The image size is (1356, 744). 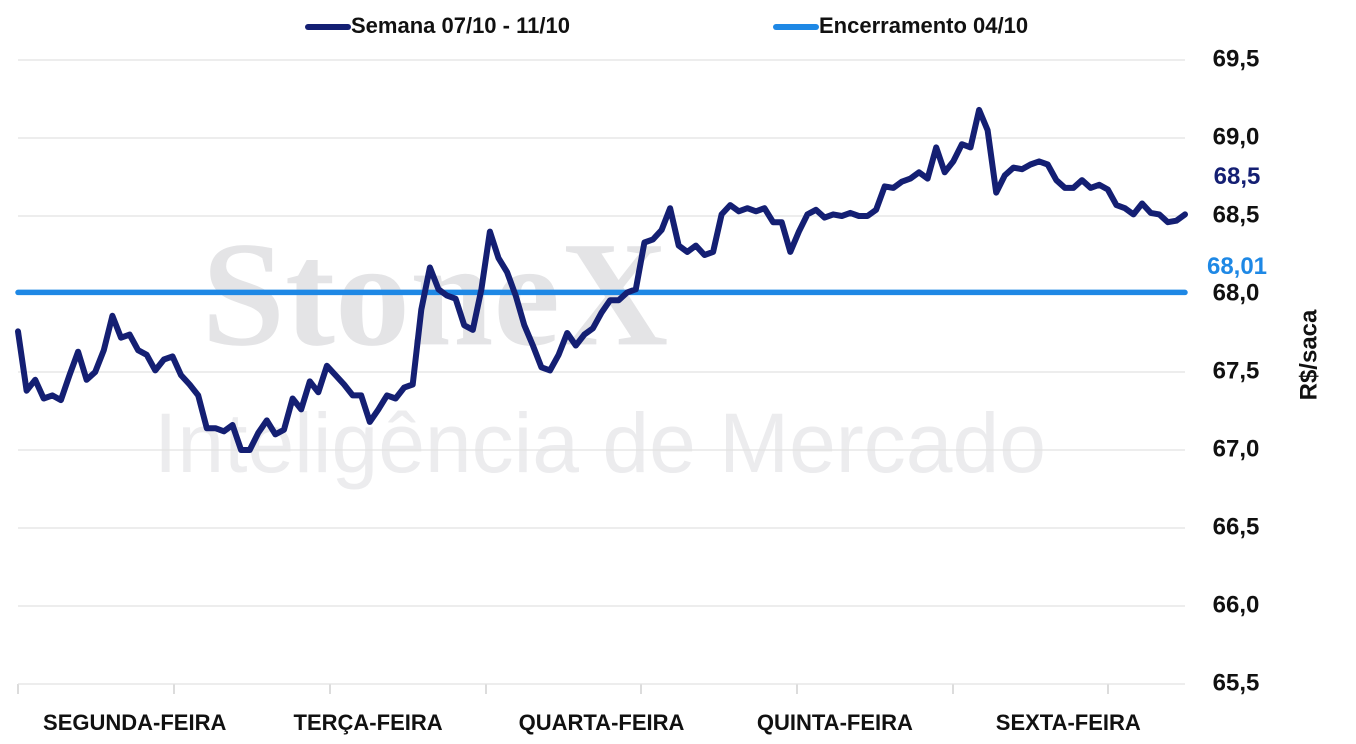 What do you see at coordinates (1236, 682) in the screenshot?
I see `y-tick-label: 65,5` at bounding box center [1236, 682].